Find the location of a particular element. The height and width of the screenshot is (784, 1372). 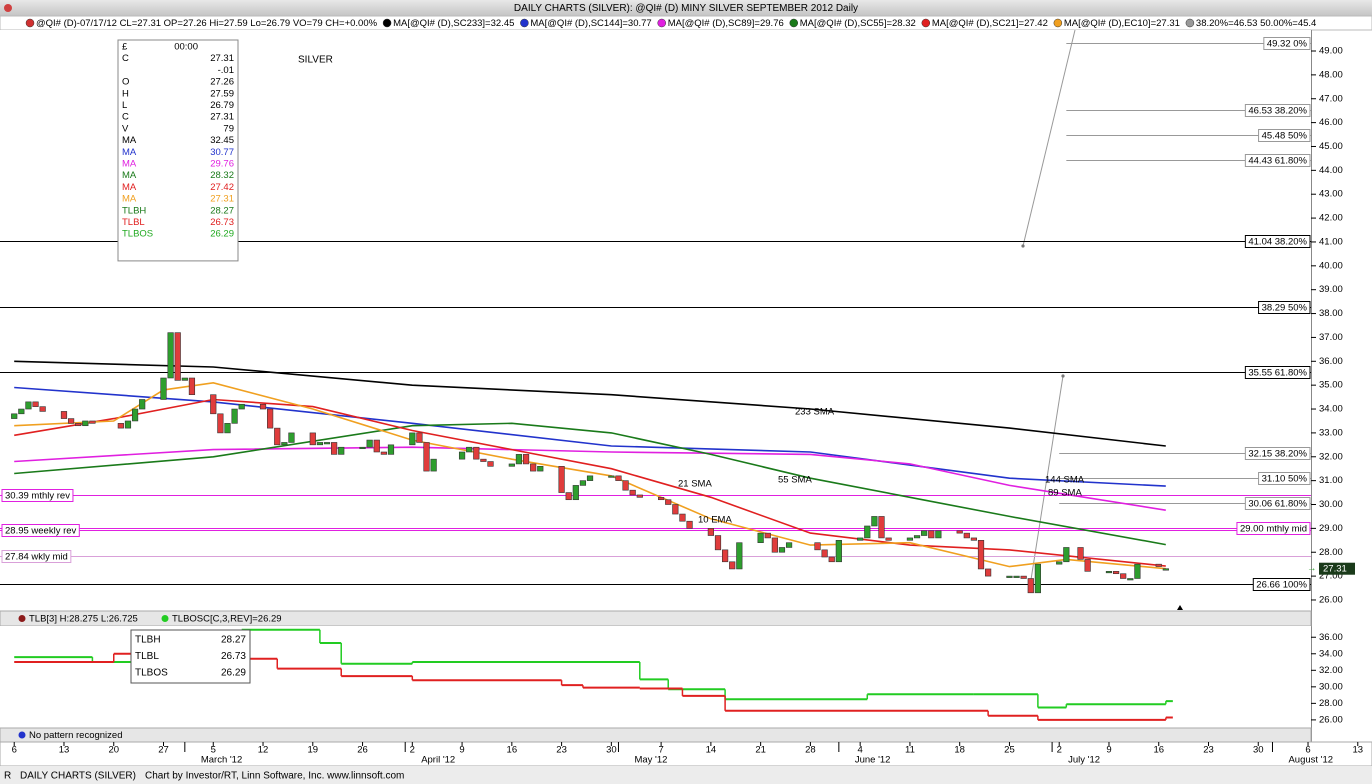

x-tick-label: 2 is located at coordinates (1059, 750).